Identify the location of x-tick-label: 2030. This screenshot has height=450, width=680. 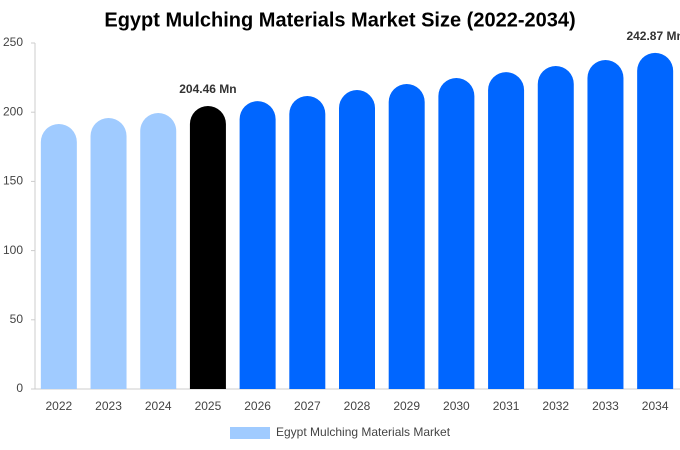
(456, 406).